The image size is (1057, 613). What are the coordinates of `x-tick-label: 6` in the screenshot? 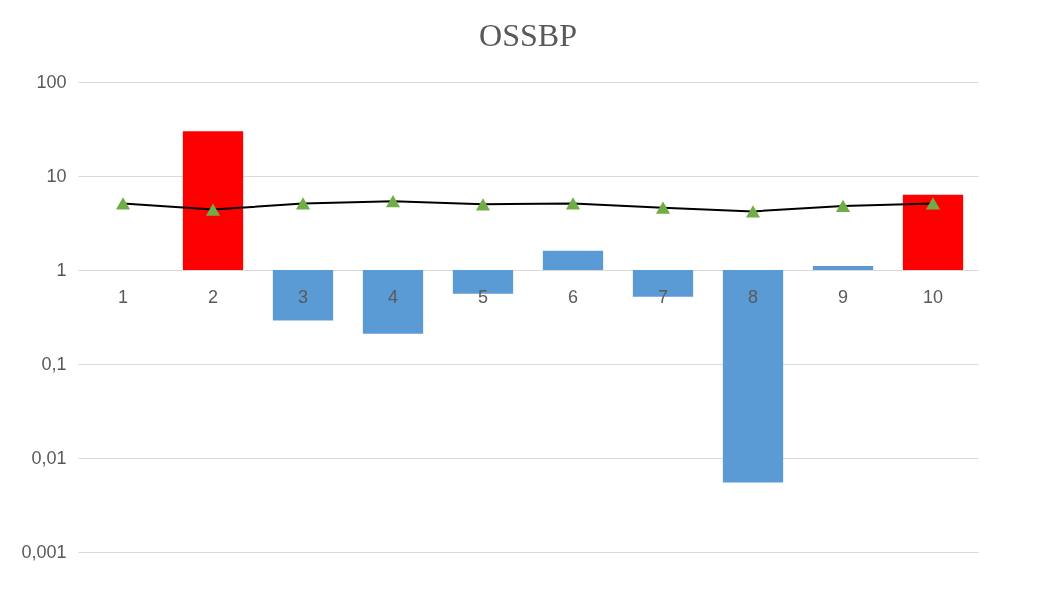 It's located at (573, 296).